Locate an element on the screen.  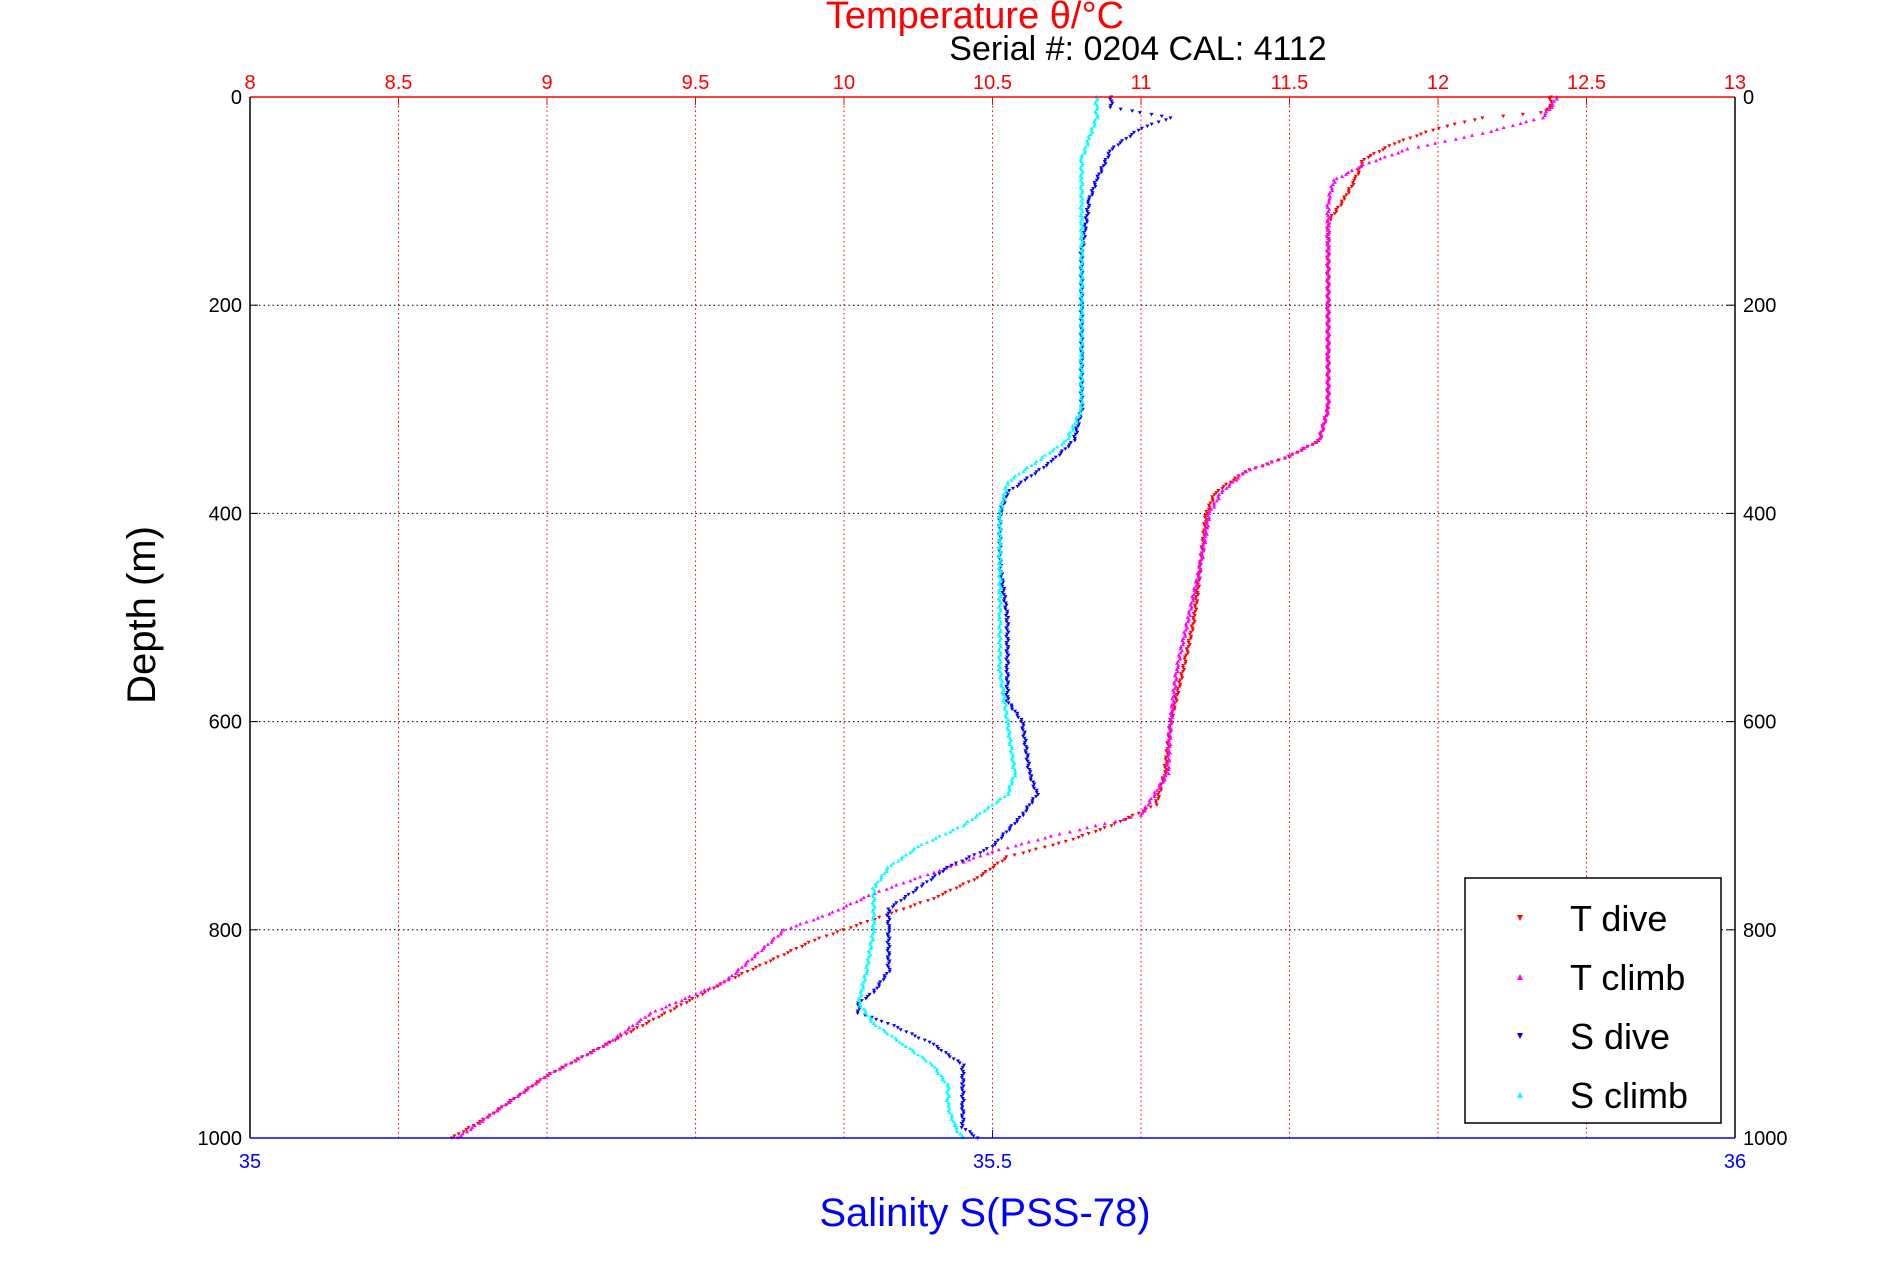
temperature-tick-label: 12 is located at coordinates (1438, 83).